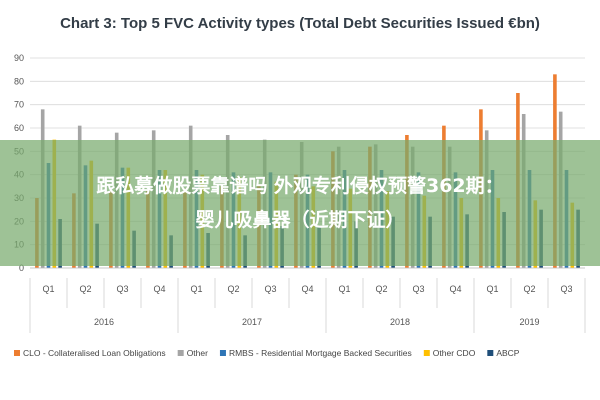  What do you see at coordinates (104, 322) in the screenshot?
I see `year-label: 2016` at bounding box center [104, 322].